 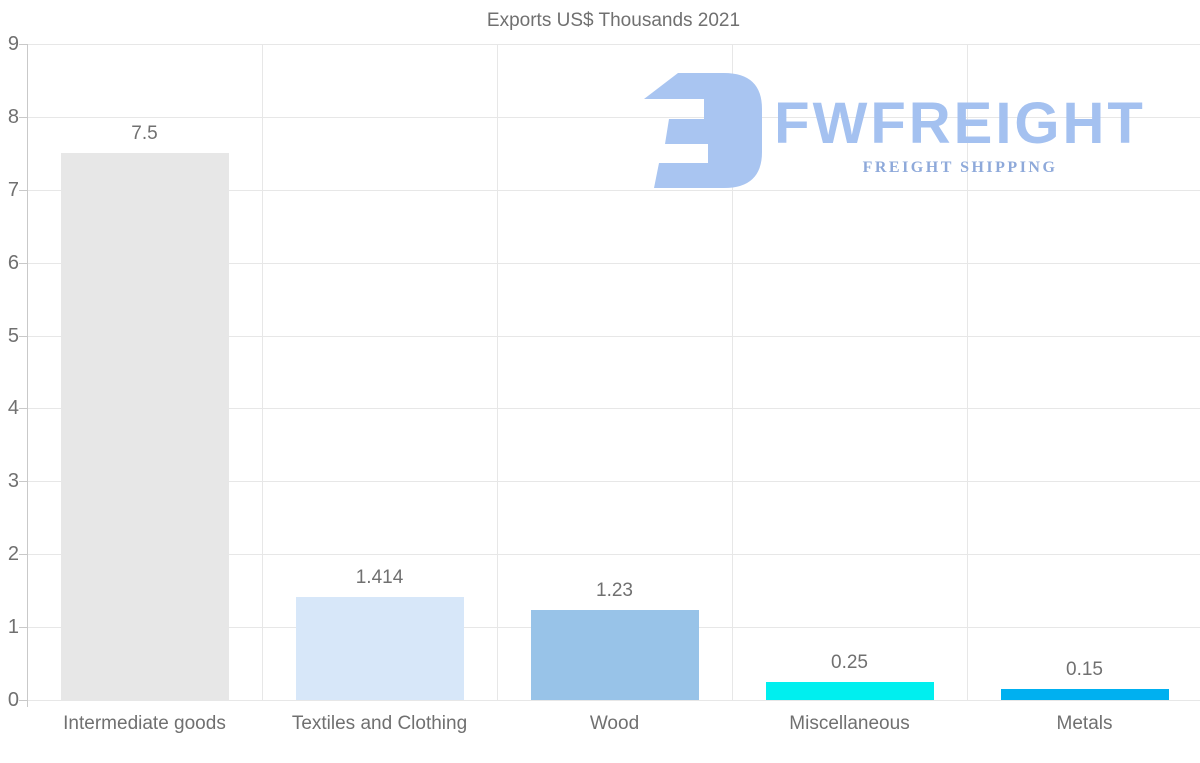 I want to click on bar-miscellaneous, so click(x=850, y=691).